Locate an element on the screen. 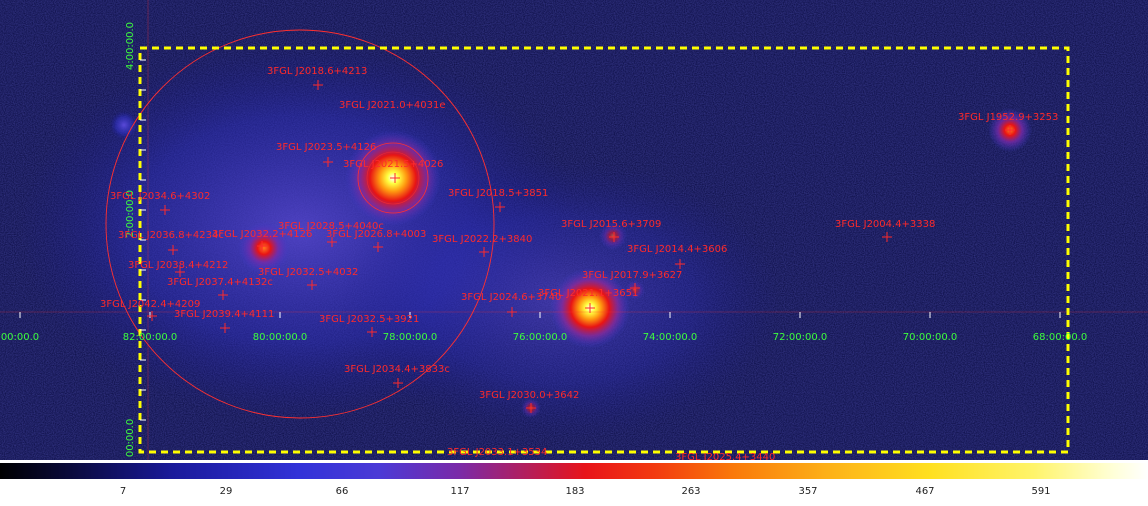  roi-circle-small is located at coordinates (393, 178).